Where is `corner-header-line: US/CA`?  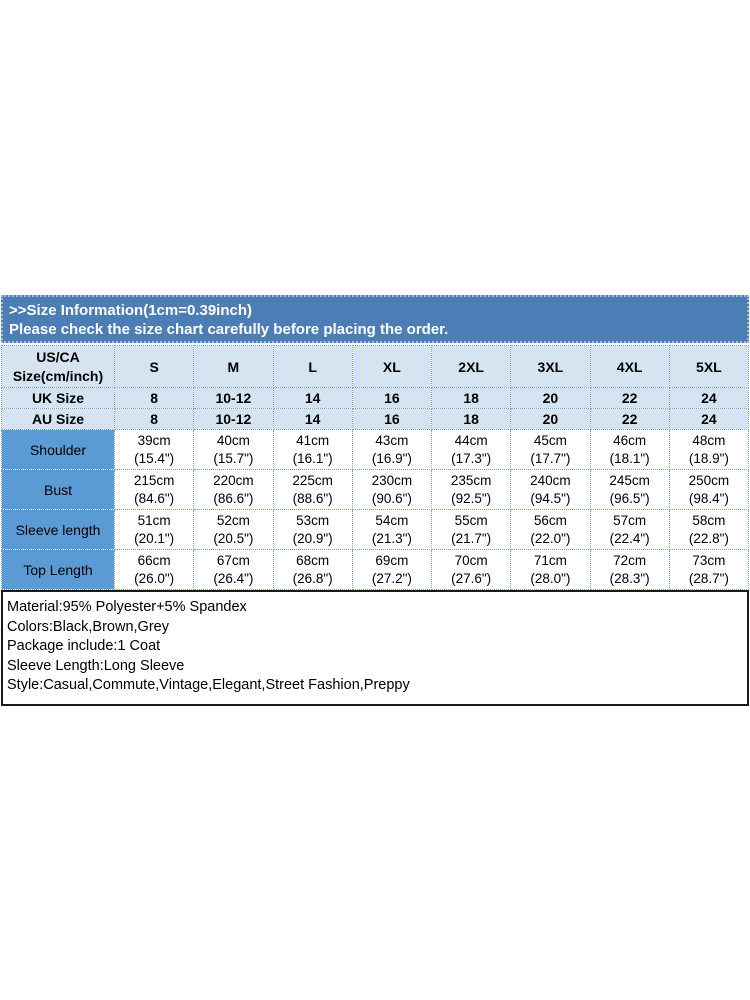 corner-header-line: US/CA is located at coordinates (58, 356).